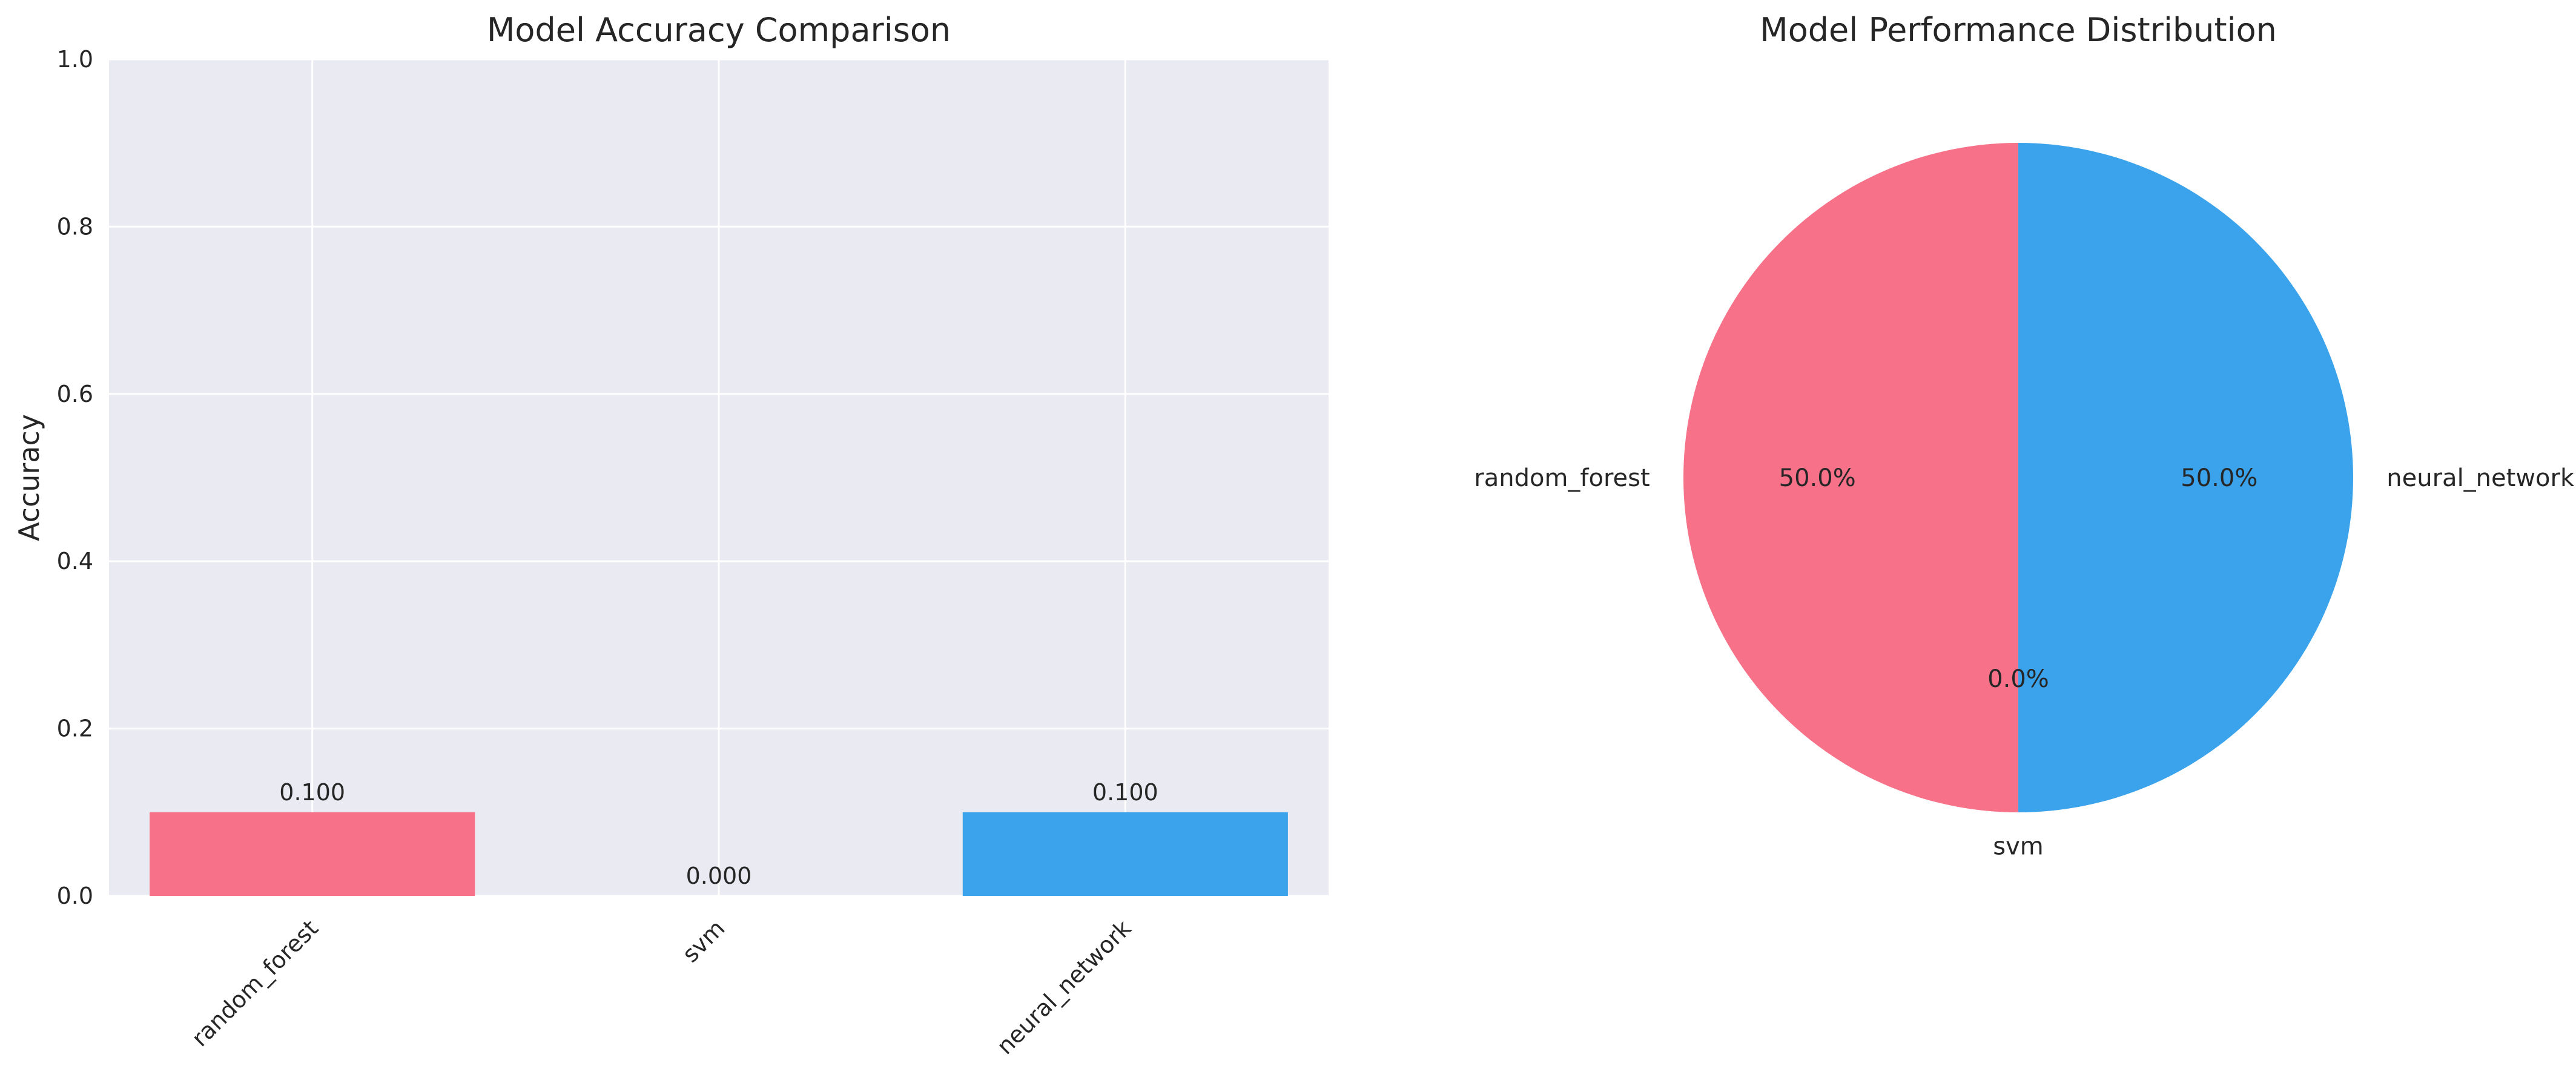  Describe the element at coordinates (2018, 578) in the screenshot. I see `pie-percent-labels: 50.0% 0.0% 50.0%` at that location.